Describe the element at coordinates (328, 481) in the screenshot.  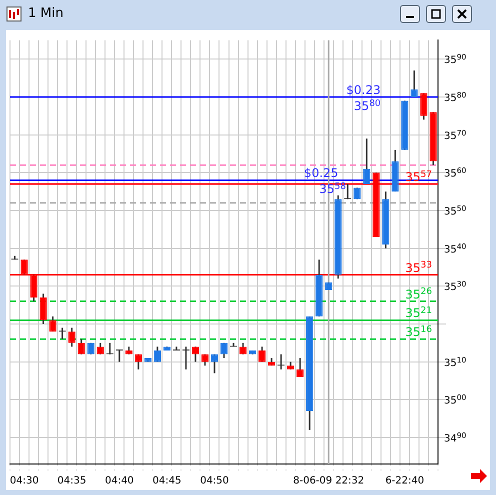
I see `x-tick-label: 8-06-09 22:32` at that location.